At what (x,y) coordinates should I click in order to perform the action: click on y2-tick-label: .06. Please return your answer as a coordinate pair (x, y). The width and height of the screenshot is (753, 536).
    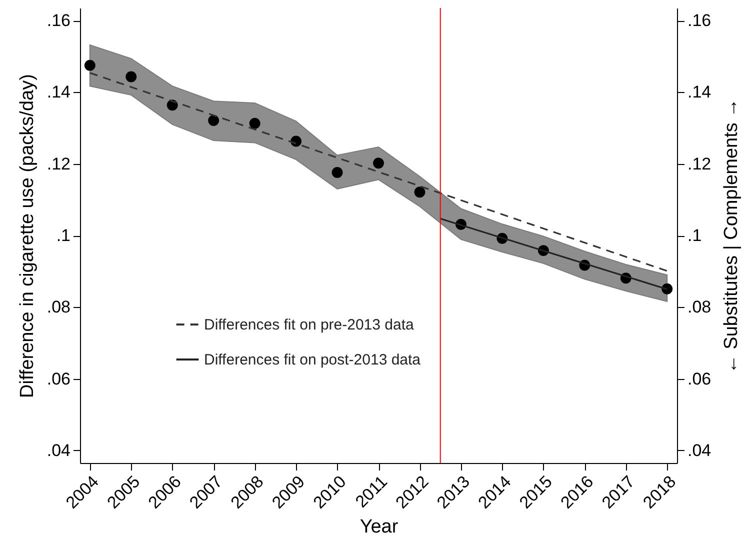
    Looking at the image, I should click on (700, 378).